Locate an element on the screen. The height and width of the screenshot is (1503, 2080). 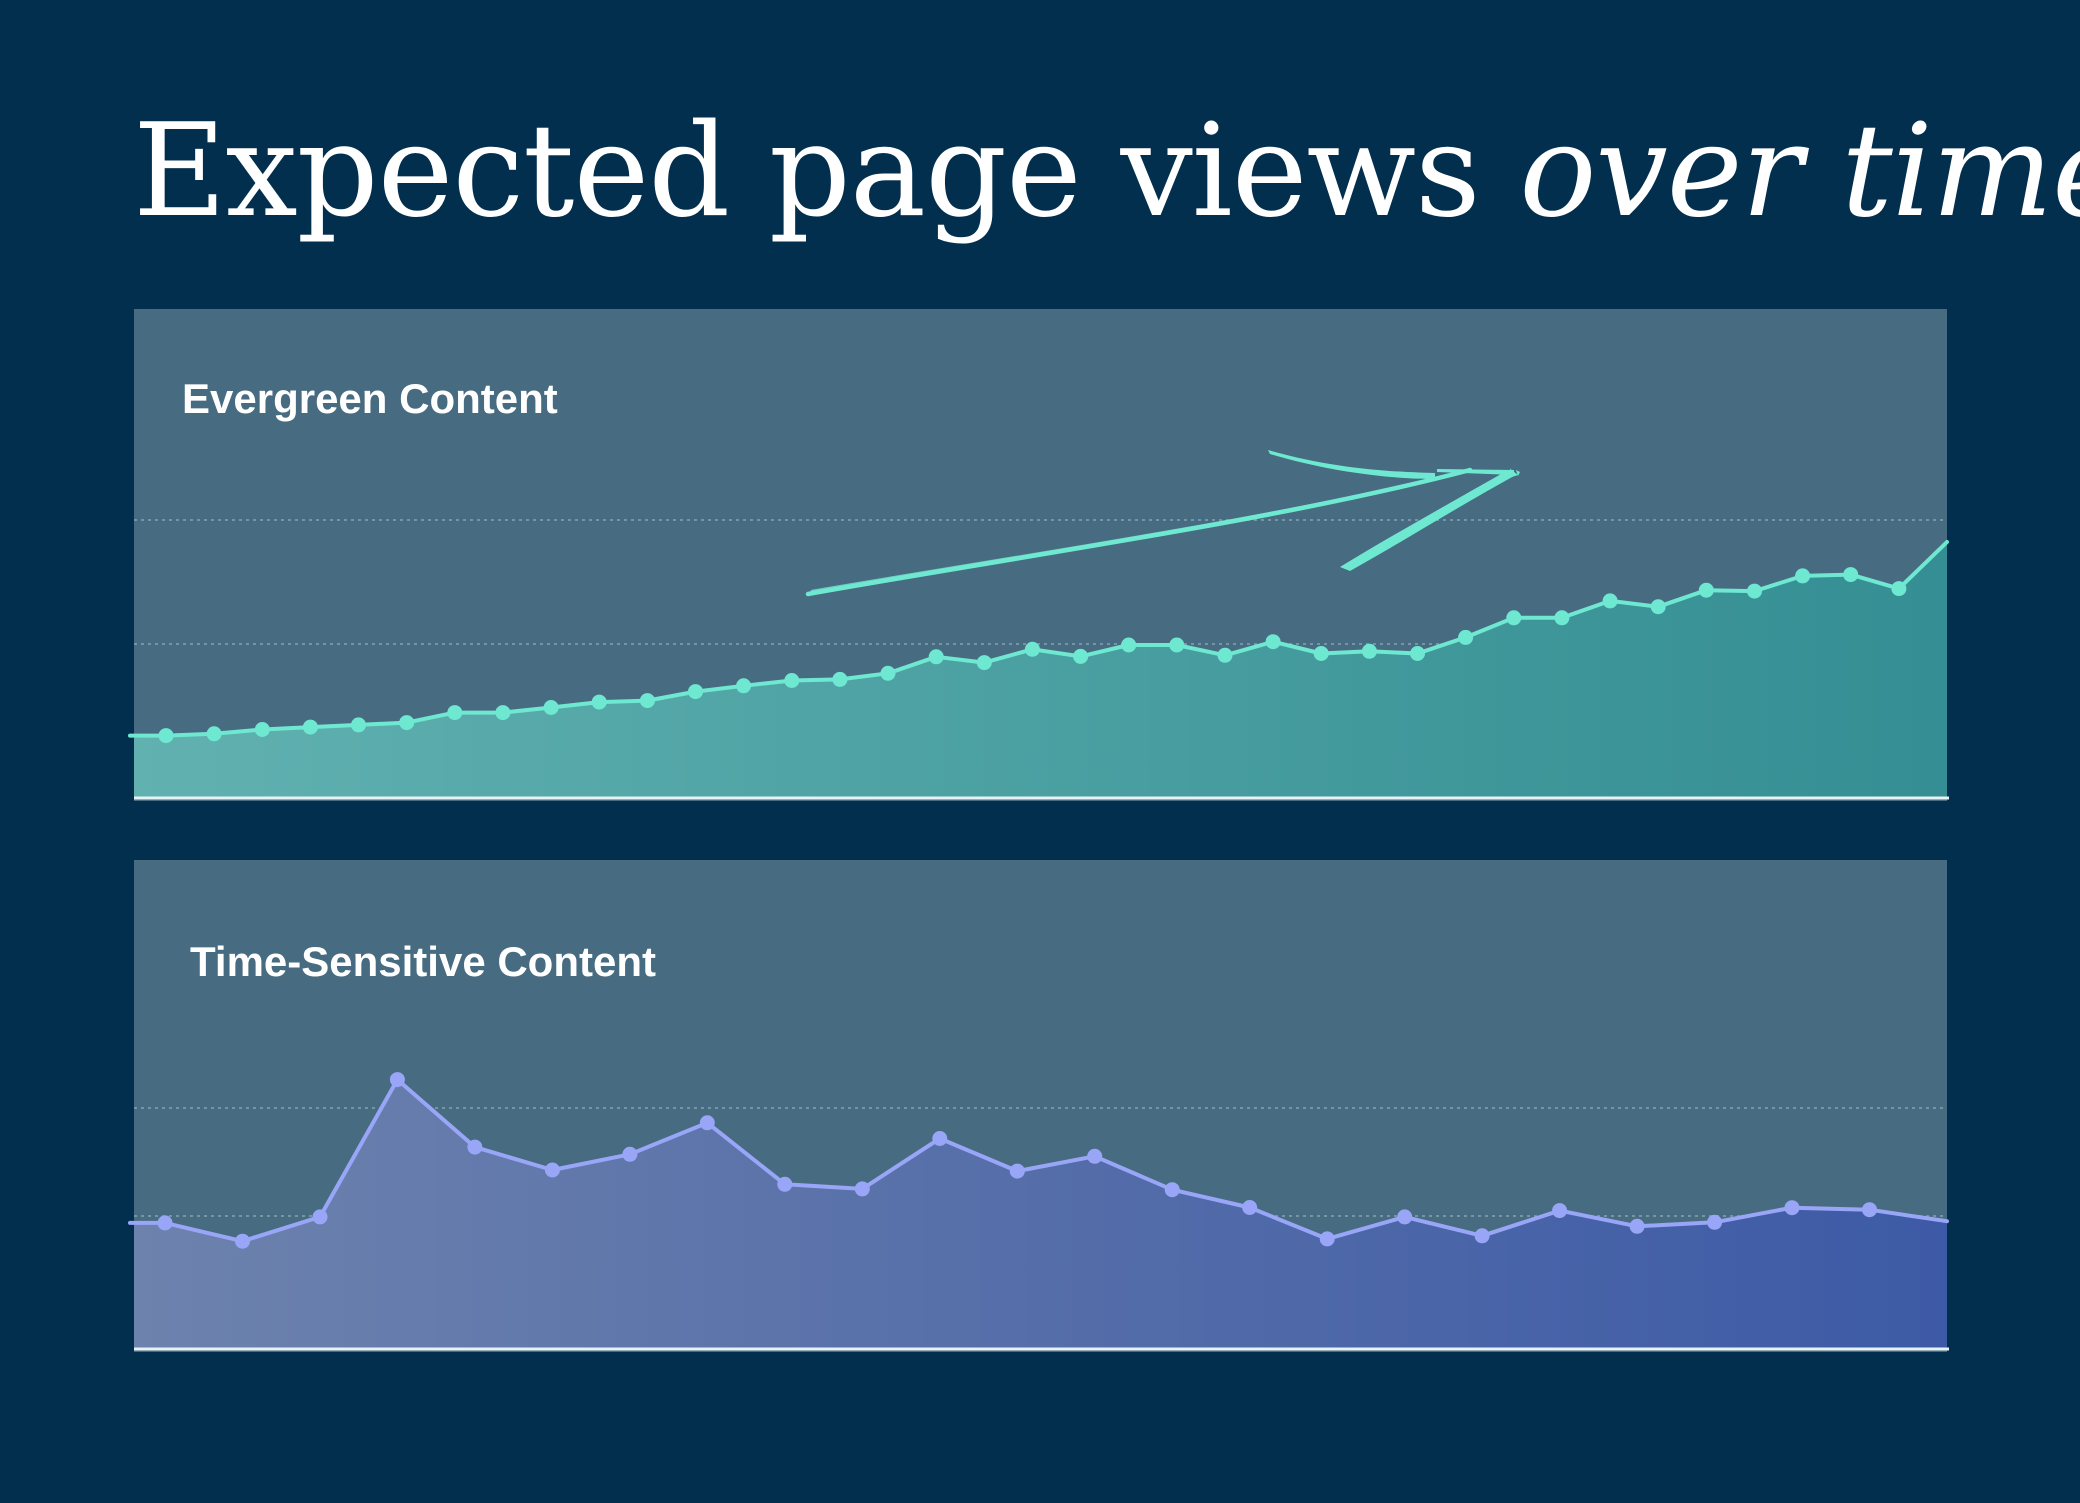
time-sensitive-chart-title: Time-Sensitive Content is located at coordinates (423, 961).